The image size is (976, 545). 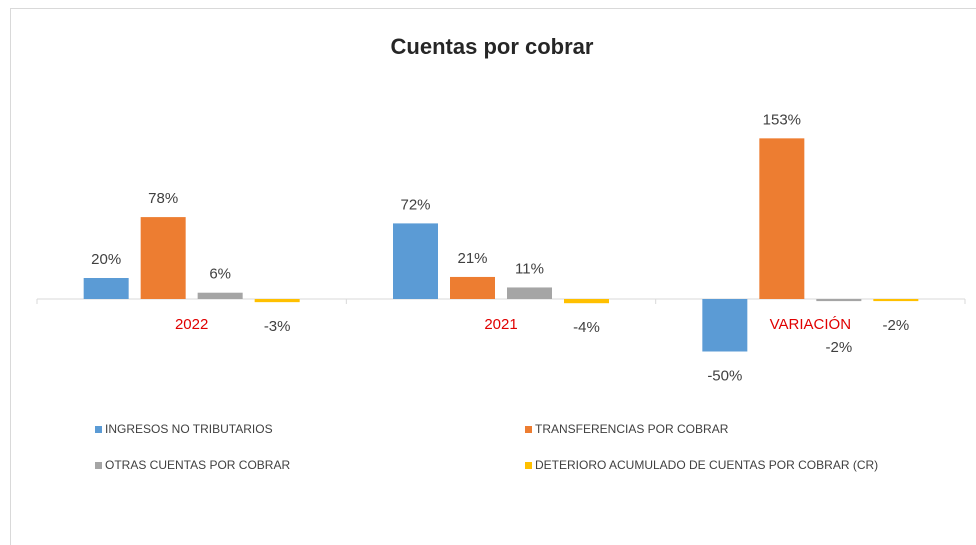 I want to click on category-label: 2022, so click(x=191, y=324).